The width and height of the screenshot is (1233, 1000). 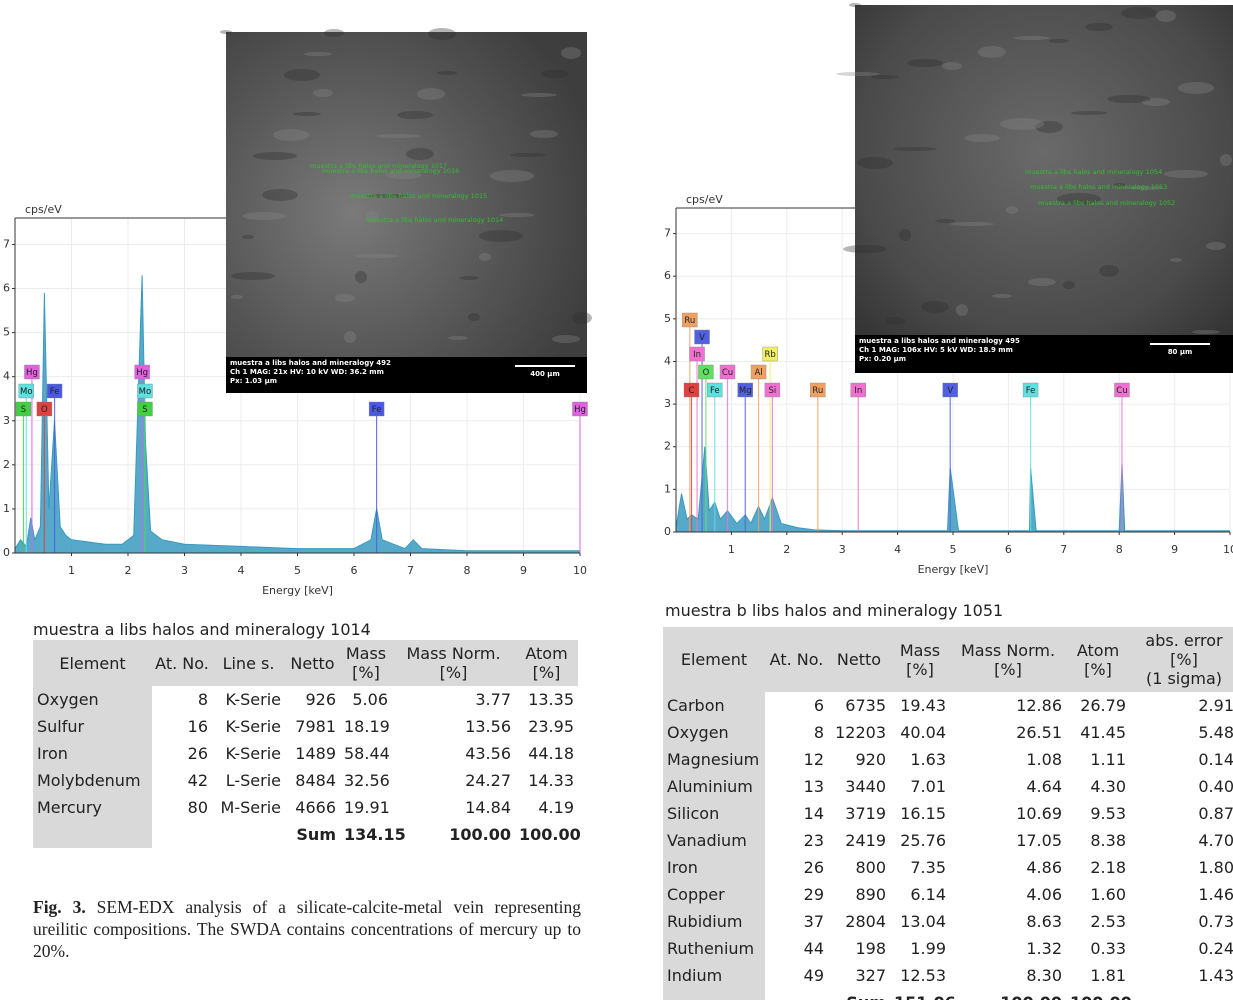 What do you see at coordinates (92, 780) in the screenshot?
I see `cell: Molybdenum` at bounding box center [92, 780].